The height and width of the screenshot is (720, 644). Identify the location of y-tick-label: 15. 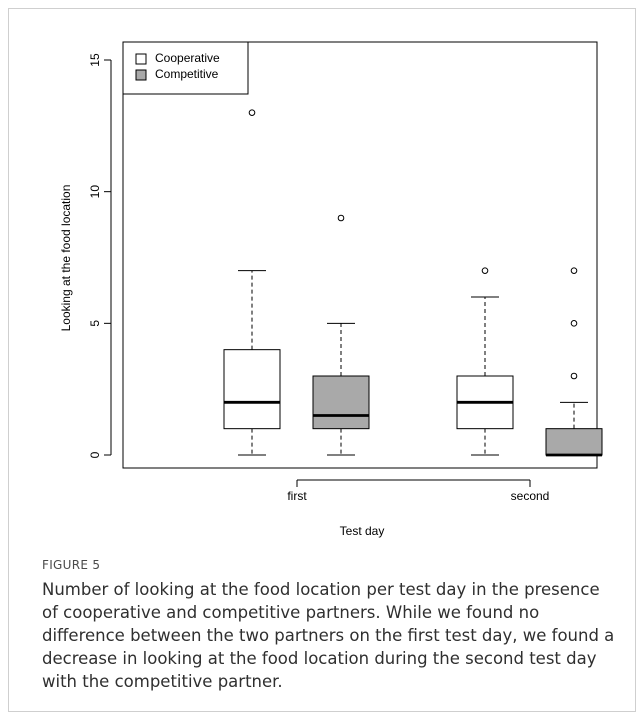
(95, 60).